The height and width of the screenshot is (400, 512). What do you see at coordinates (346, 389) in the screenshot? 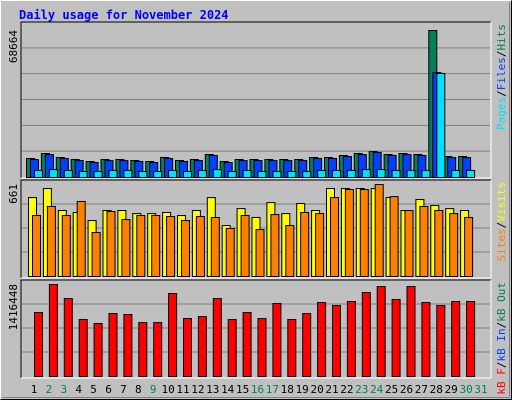
I see `x-tick-label: 22` at bounding box center [346, 389].